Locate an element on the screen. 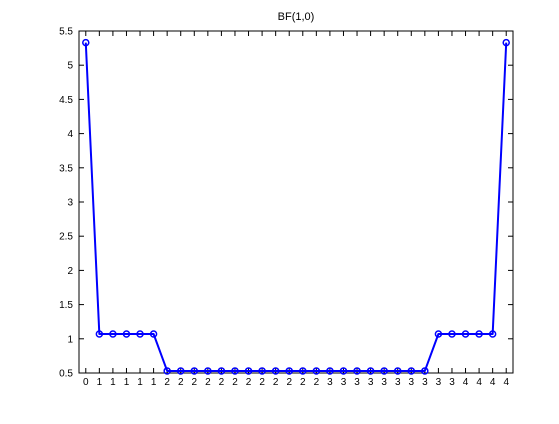 The width and height of the screenshot is (559, 424). y-tick-label: 3.5 is located at coordinates (66, 168).